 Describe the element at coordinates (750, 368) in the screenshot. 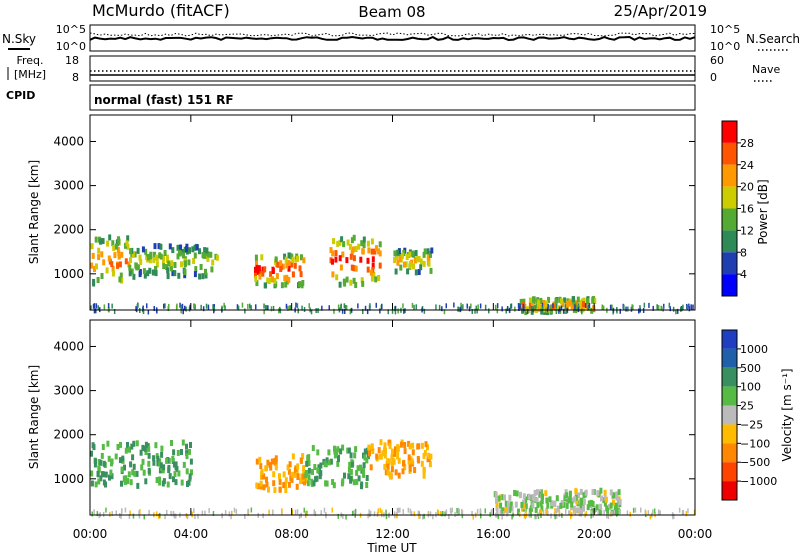

I see `velocity-colorbar-tick-label: 500` at that location.